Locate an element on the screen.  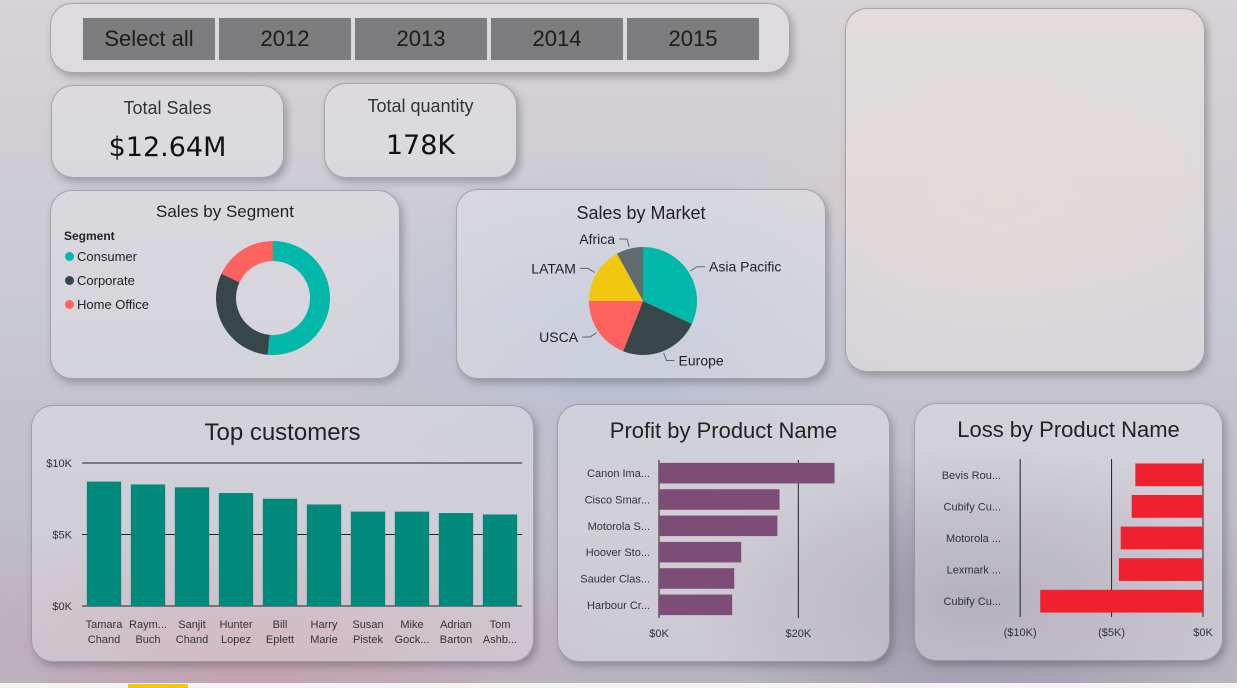
pie-slice-usca is located at coordinates (616, 326).